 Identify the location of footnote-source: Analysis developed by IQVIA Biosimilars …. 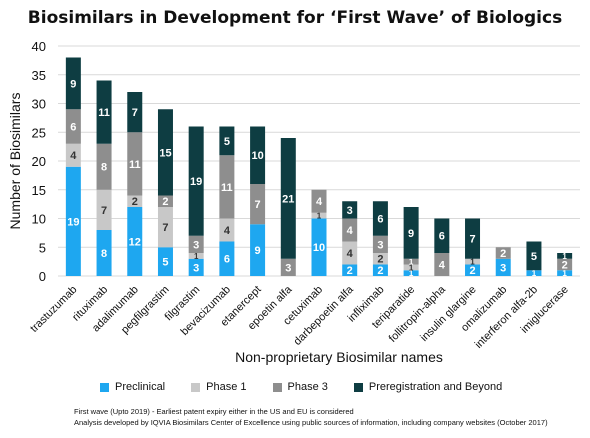
(311, 422).